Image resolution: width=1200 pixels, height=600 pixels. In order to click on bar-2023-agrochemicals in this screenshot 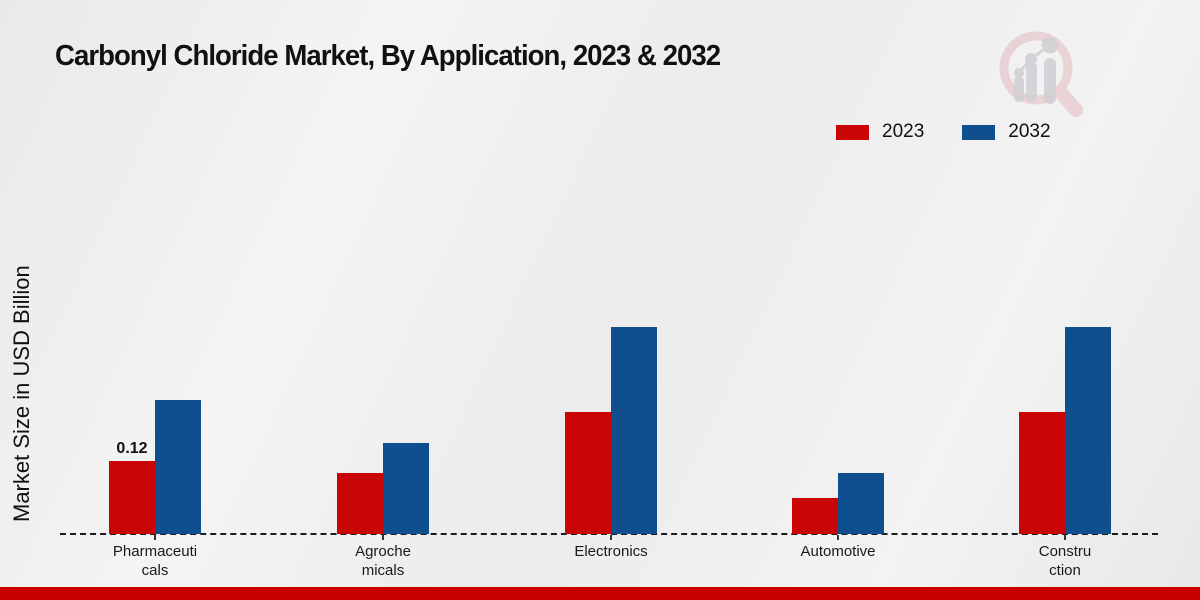, I will do `click(360, 503)`.